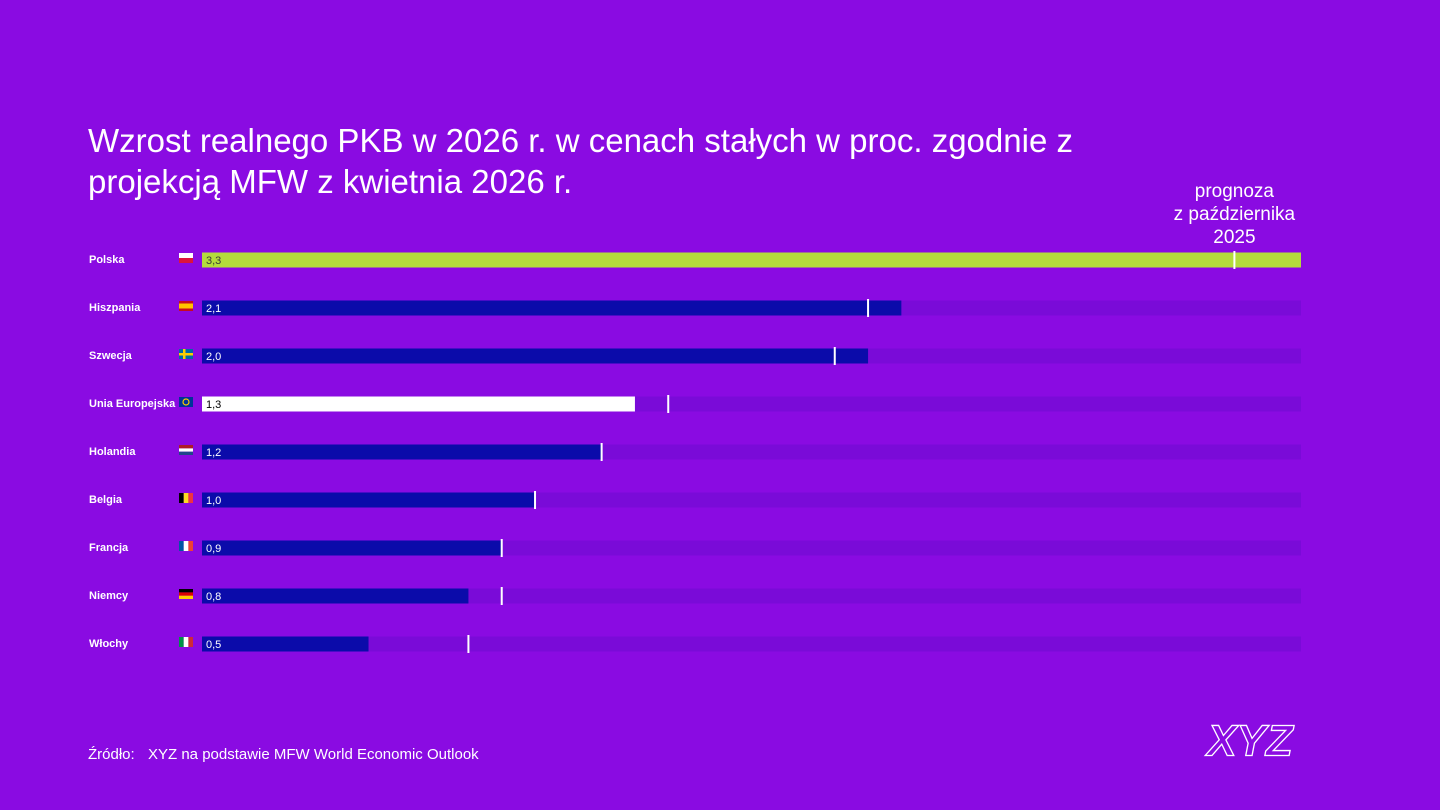  I want to click on category-label: Niemcy, so click(109, 596).